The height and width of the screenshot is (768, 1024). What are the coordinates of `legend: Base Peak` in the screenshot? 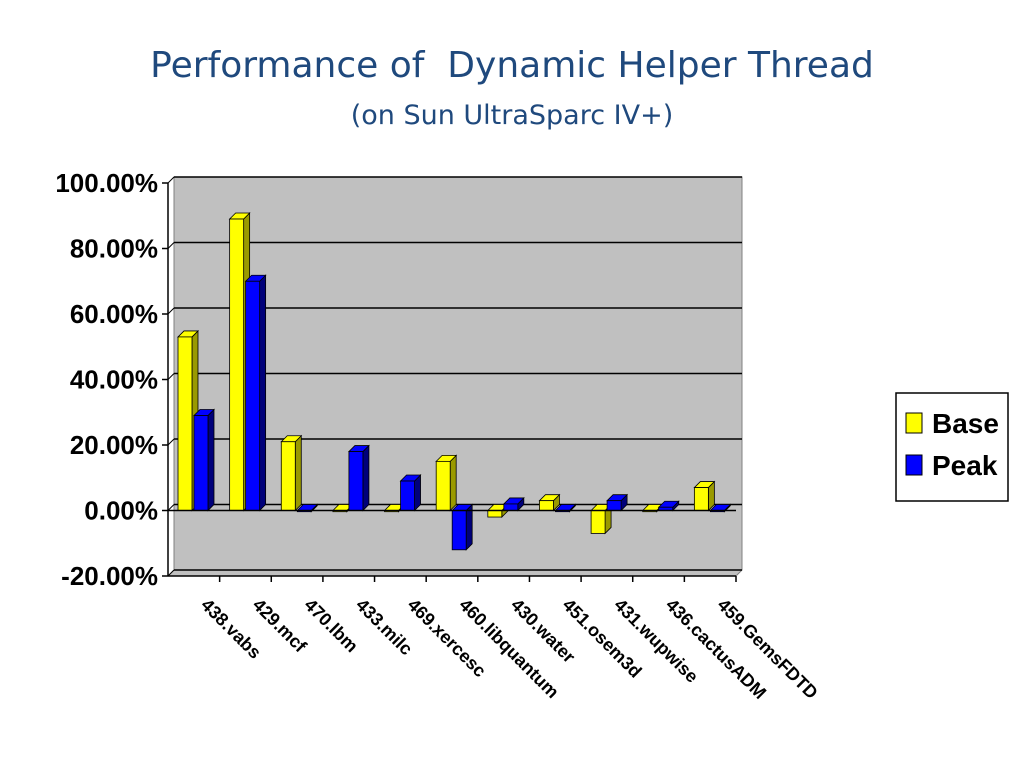 It's located at (952, 447).